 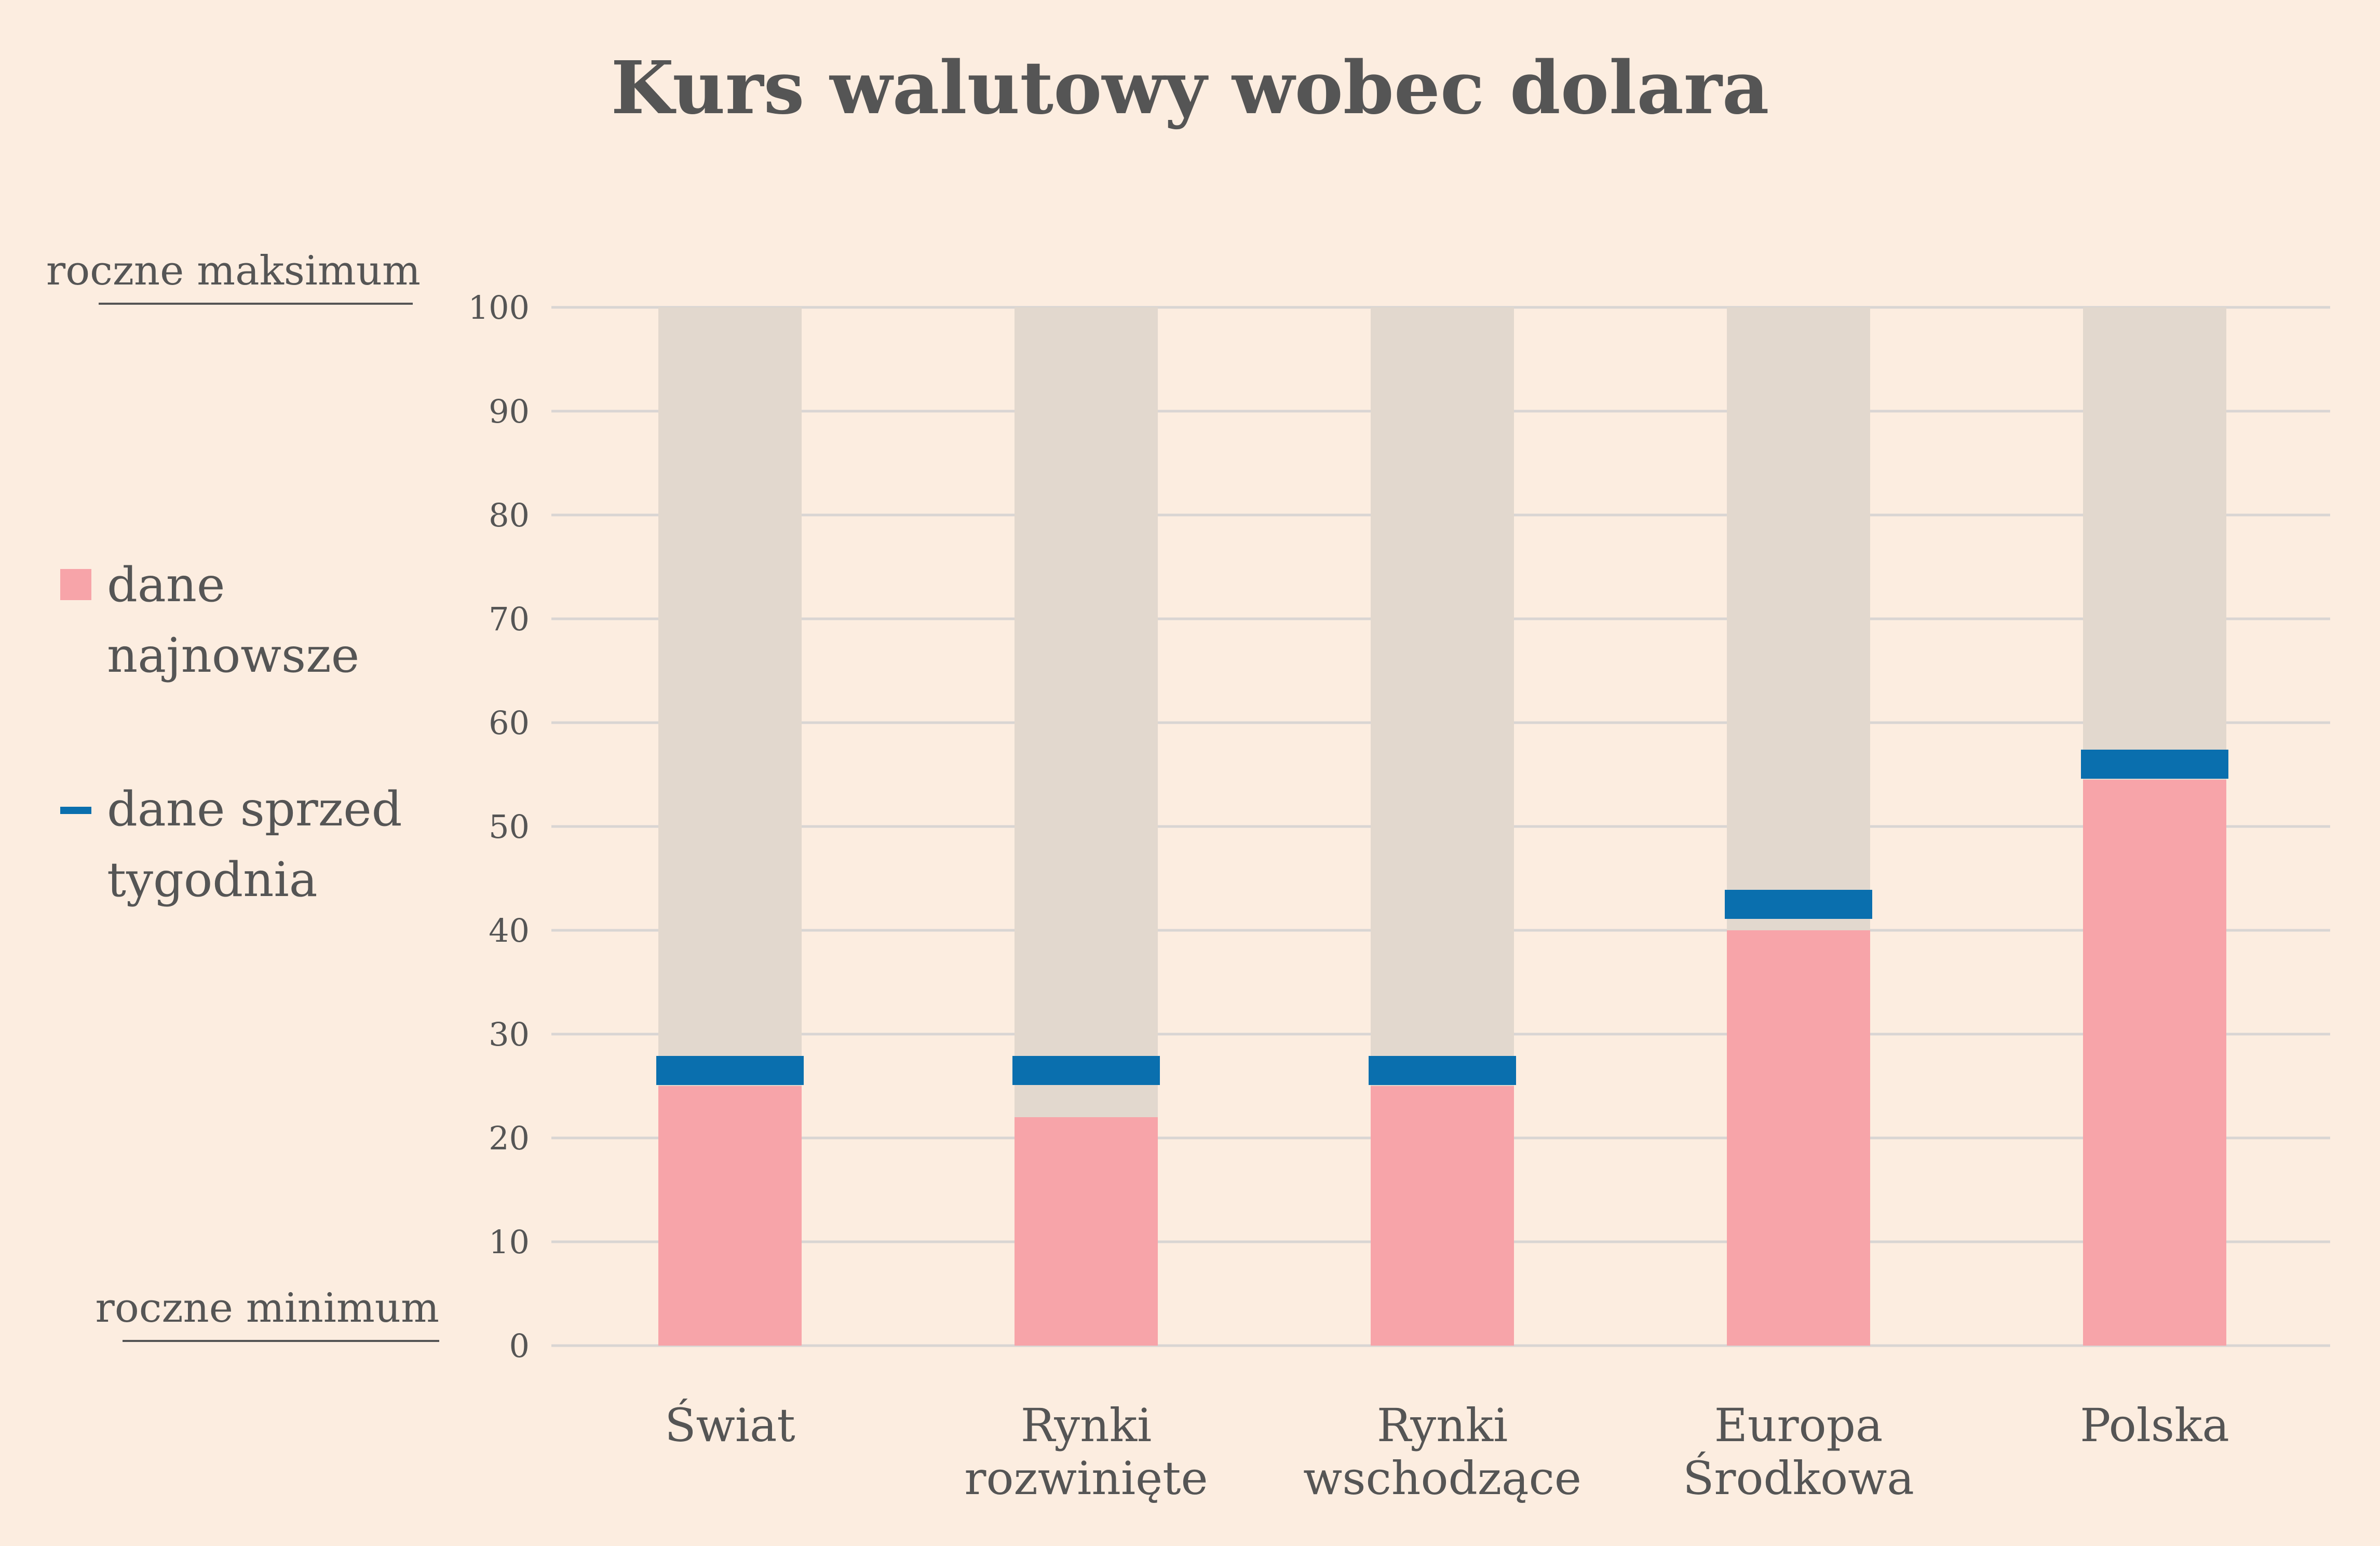 I want to click on legend-label-line: dane, so click(x=166, y=585).